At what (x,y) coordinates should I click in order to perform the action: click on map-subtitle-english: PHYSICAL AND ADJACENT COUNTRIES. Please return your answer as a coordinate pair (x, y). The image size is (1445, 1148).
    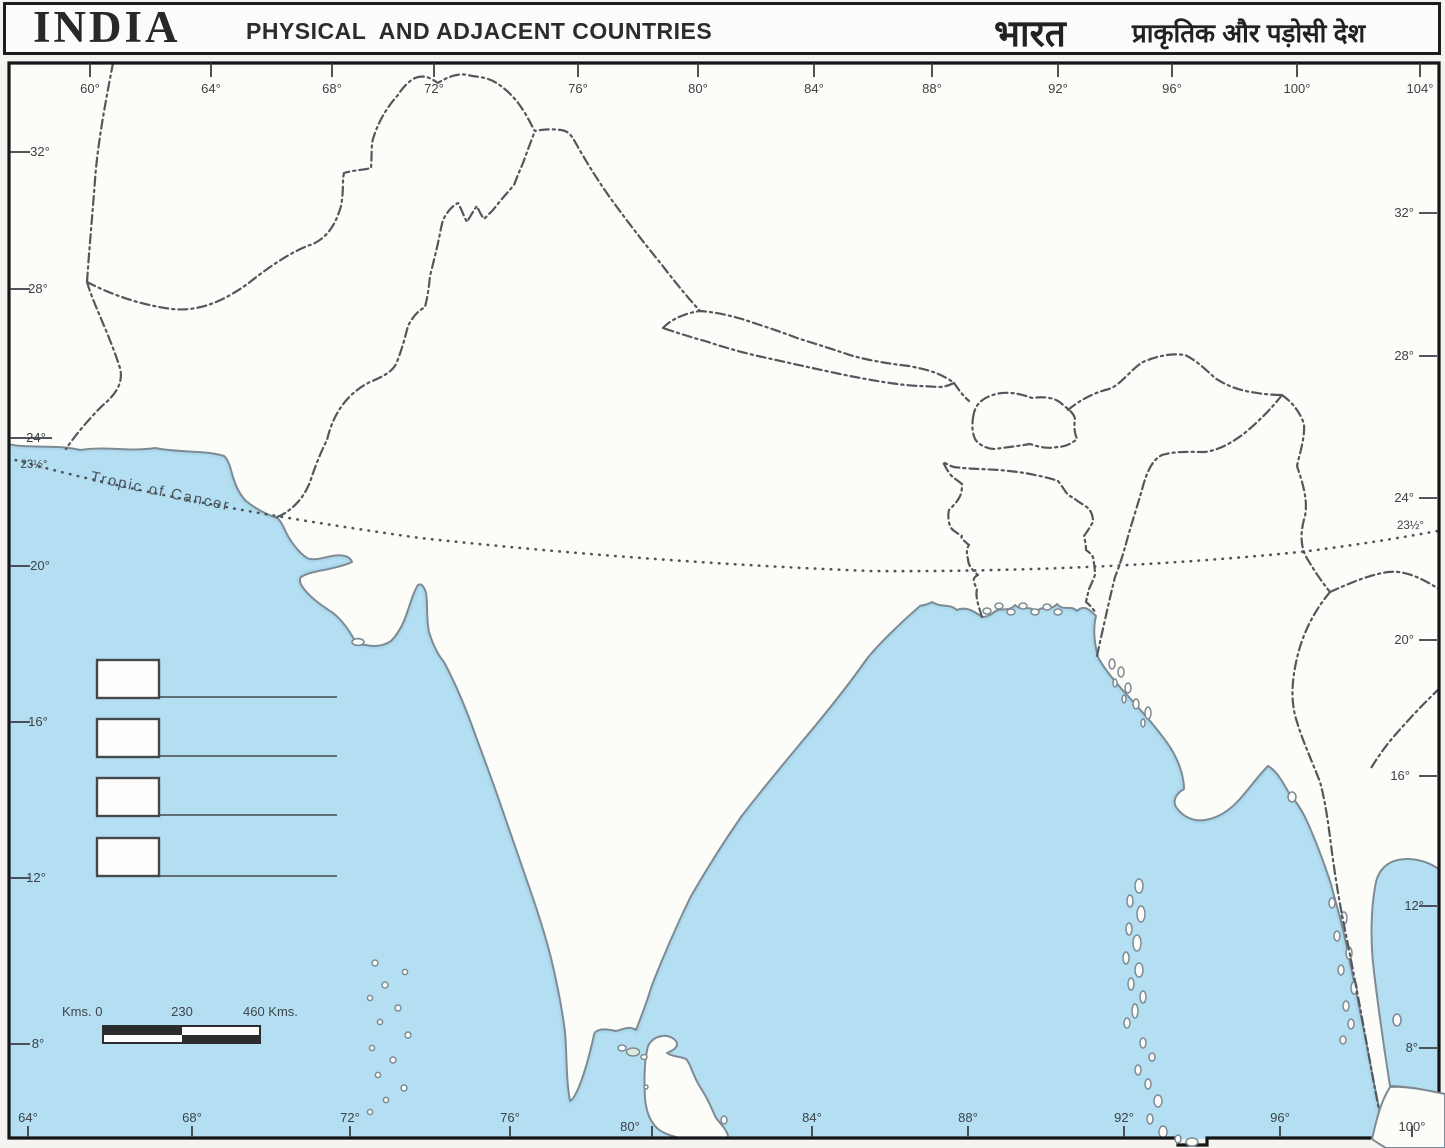
    Looking at the image, I should click on (479, 31).